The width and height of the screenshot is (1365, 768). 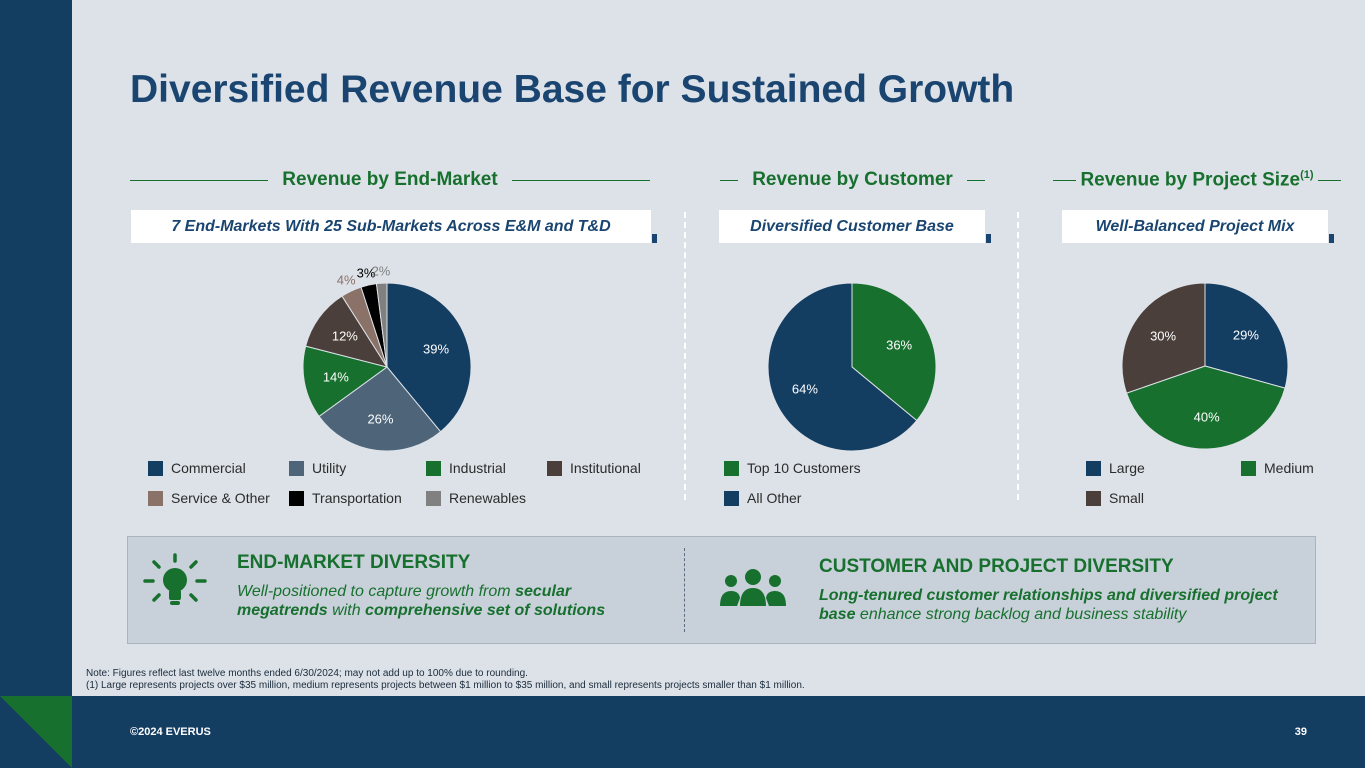 What do you see at coordinates (1289, 468) in the screenshot?
I see `legend-label: Medium` at bounding box center [1289, 468].